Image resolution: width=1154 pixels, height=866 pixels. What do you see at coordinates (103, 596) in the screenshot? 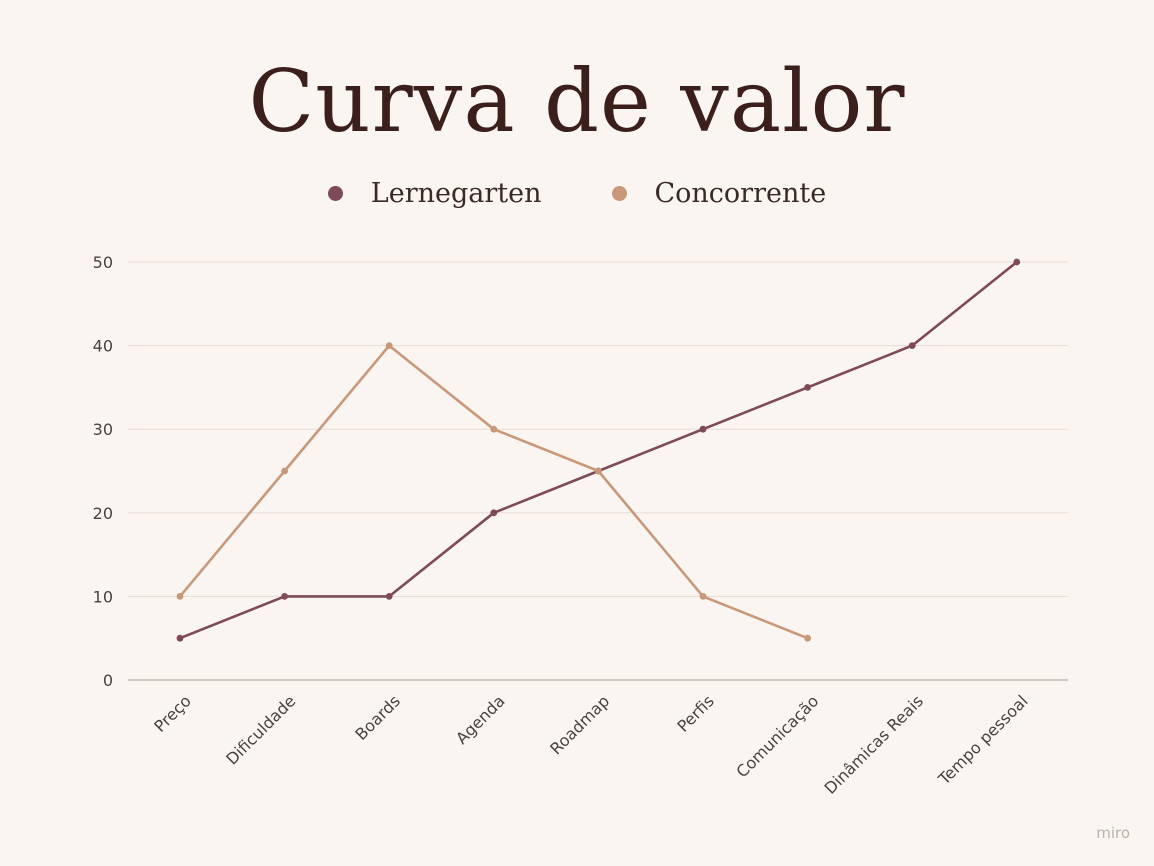
I see `y-tick-label: 10` at bounding box center [103, 596].